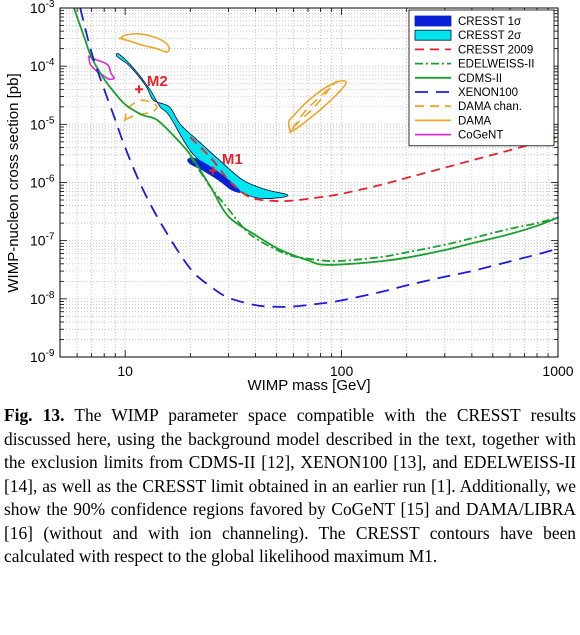 The height and width of the screenshot is (635, 580). What do you see at coordinates (489, 22) in the screenshot?
I see `legend-label-cresst-1sigma: CRESST 1σ` at bounding box center [489, 22].